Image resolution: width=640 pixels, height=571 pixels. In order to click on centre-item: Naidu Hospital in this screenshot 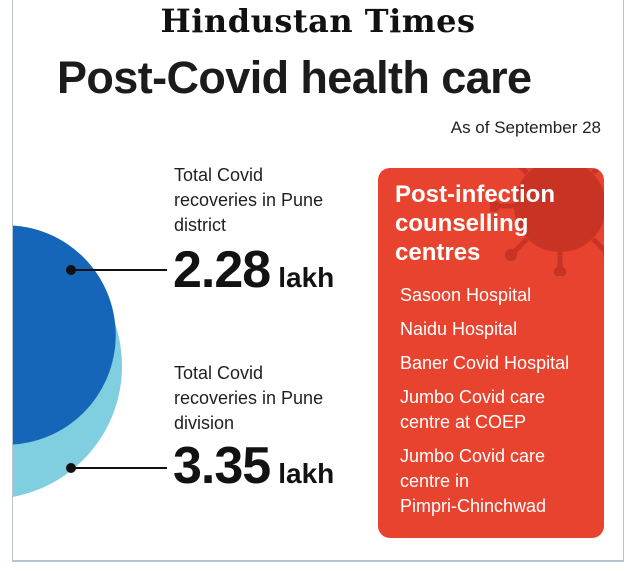, I will do `click(484, 329)`.